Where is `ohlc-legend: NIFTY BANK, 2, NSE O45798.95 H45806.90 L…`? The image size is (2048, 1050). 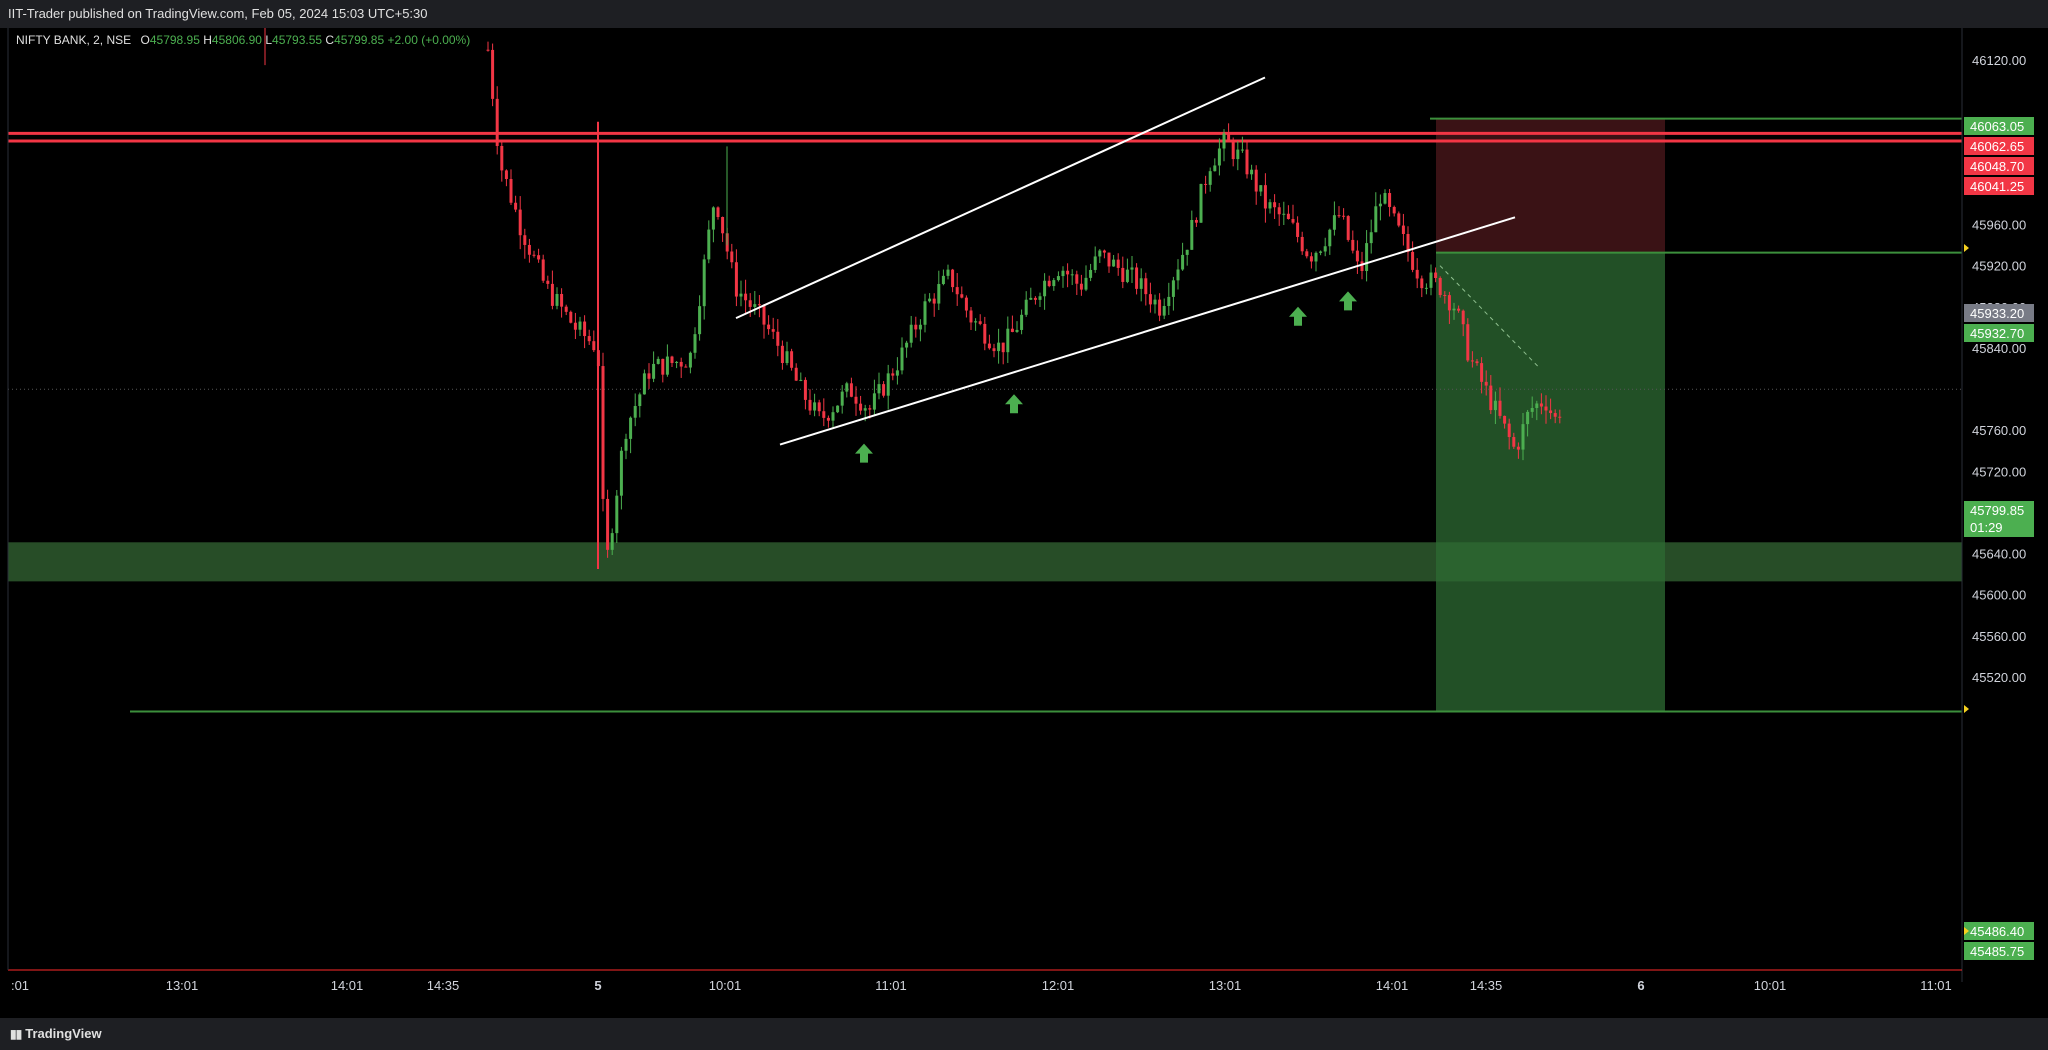 ohlc-legend: NIFTY BANK, 2, NSE O45798.95 H45806.90 L… is located at coordinates (243, 40).